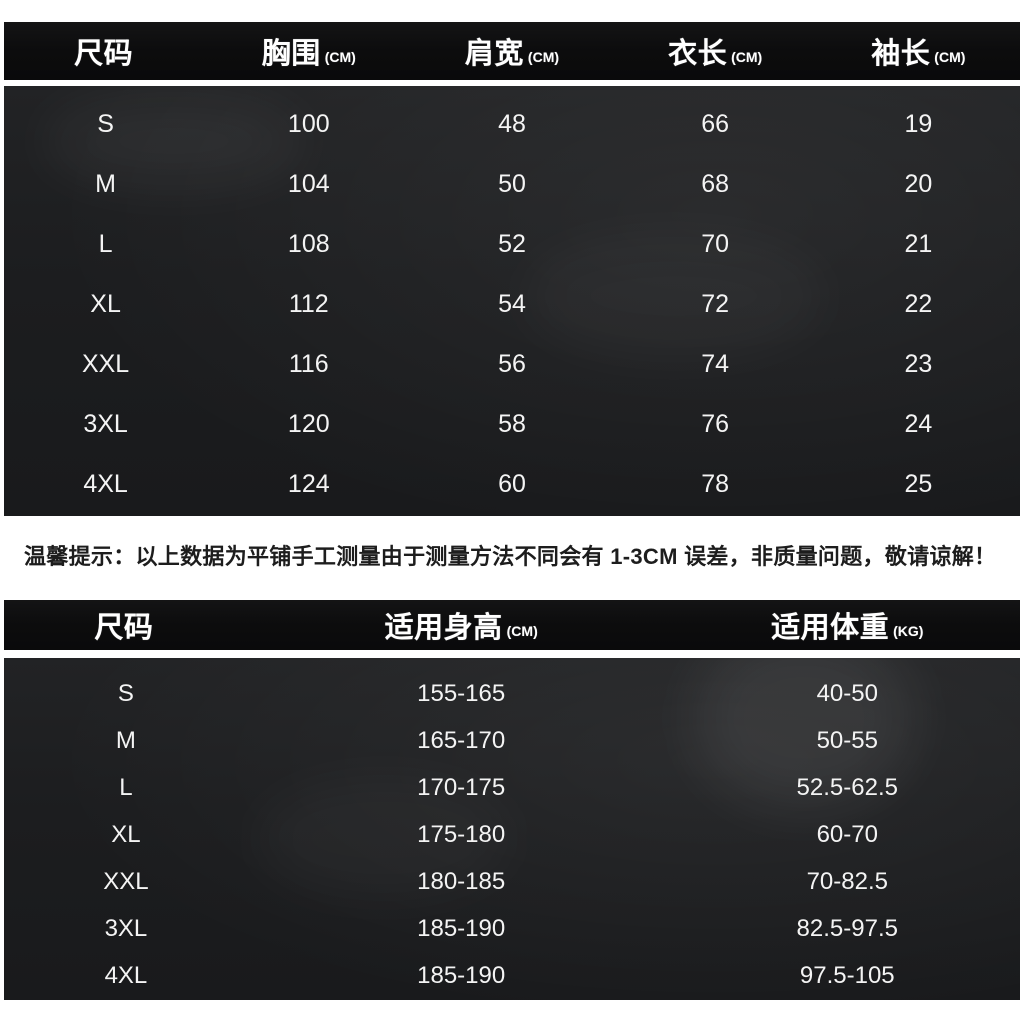 This screenshot has height=1024, width=1024. Describe the element at coordinates (698, 54) in the screenshot. I see `column-header-length-label: 衣长` at that location.